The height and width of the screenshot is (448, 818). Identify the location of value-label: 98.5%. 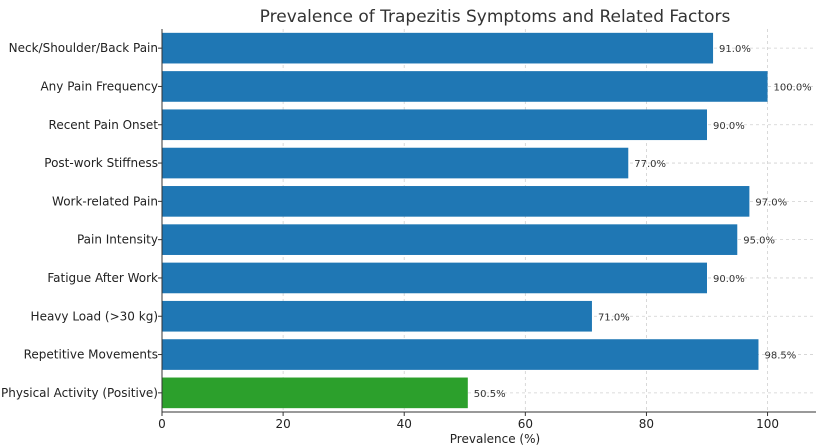
(780, 356).